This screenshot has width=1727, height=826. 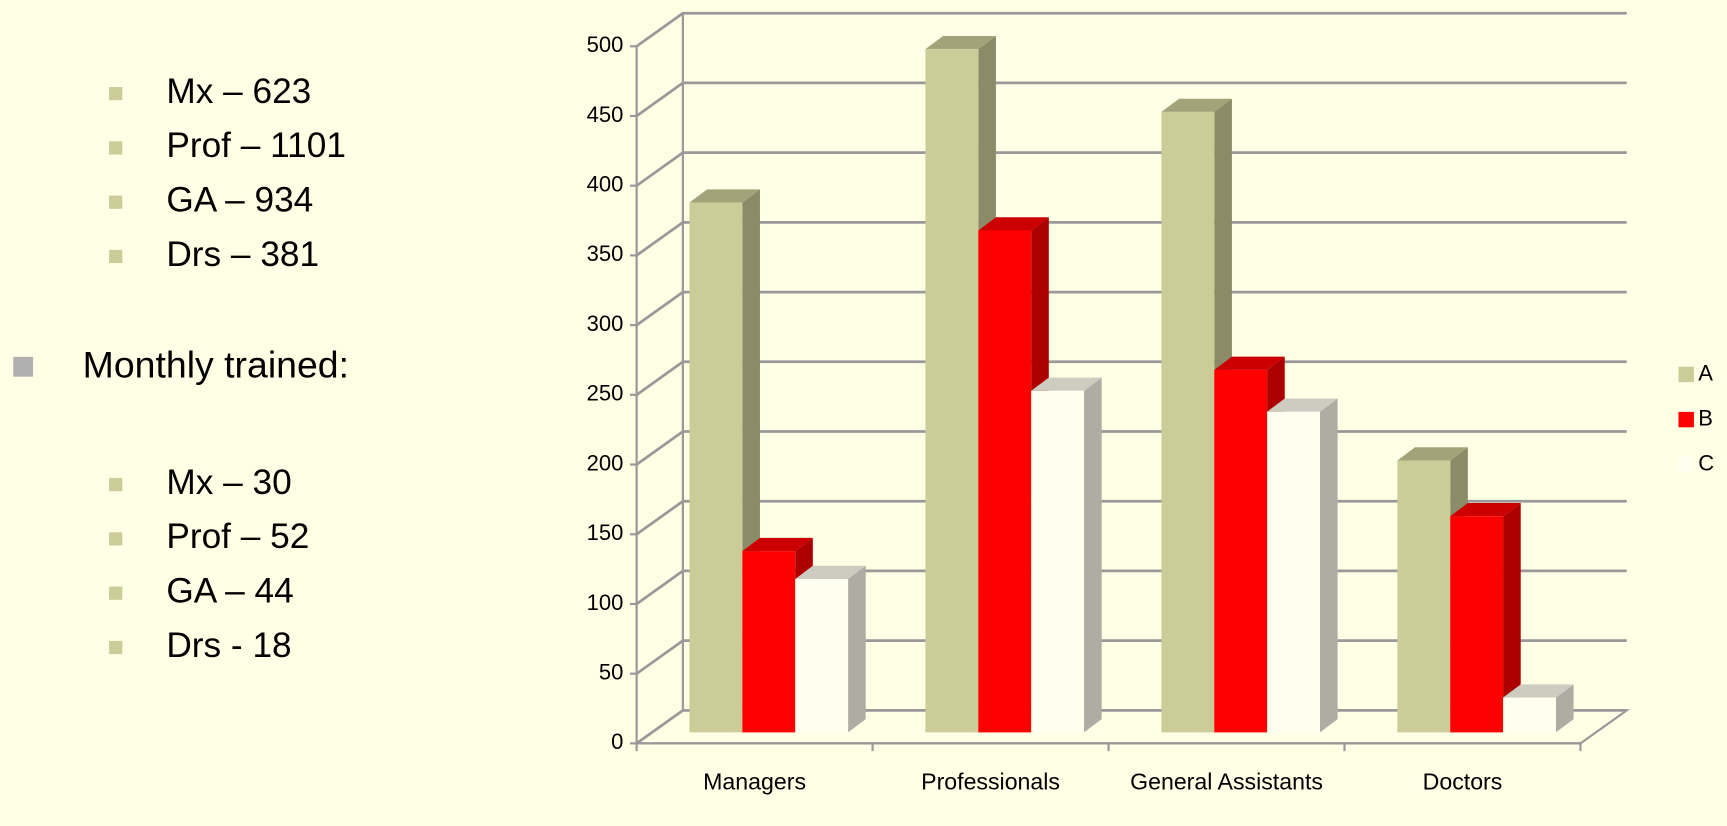 I want to click on legend-label: A, so click(x=1705, y=372).